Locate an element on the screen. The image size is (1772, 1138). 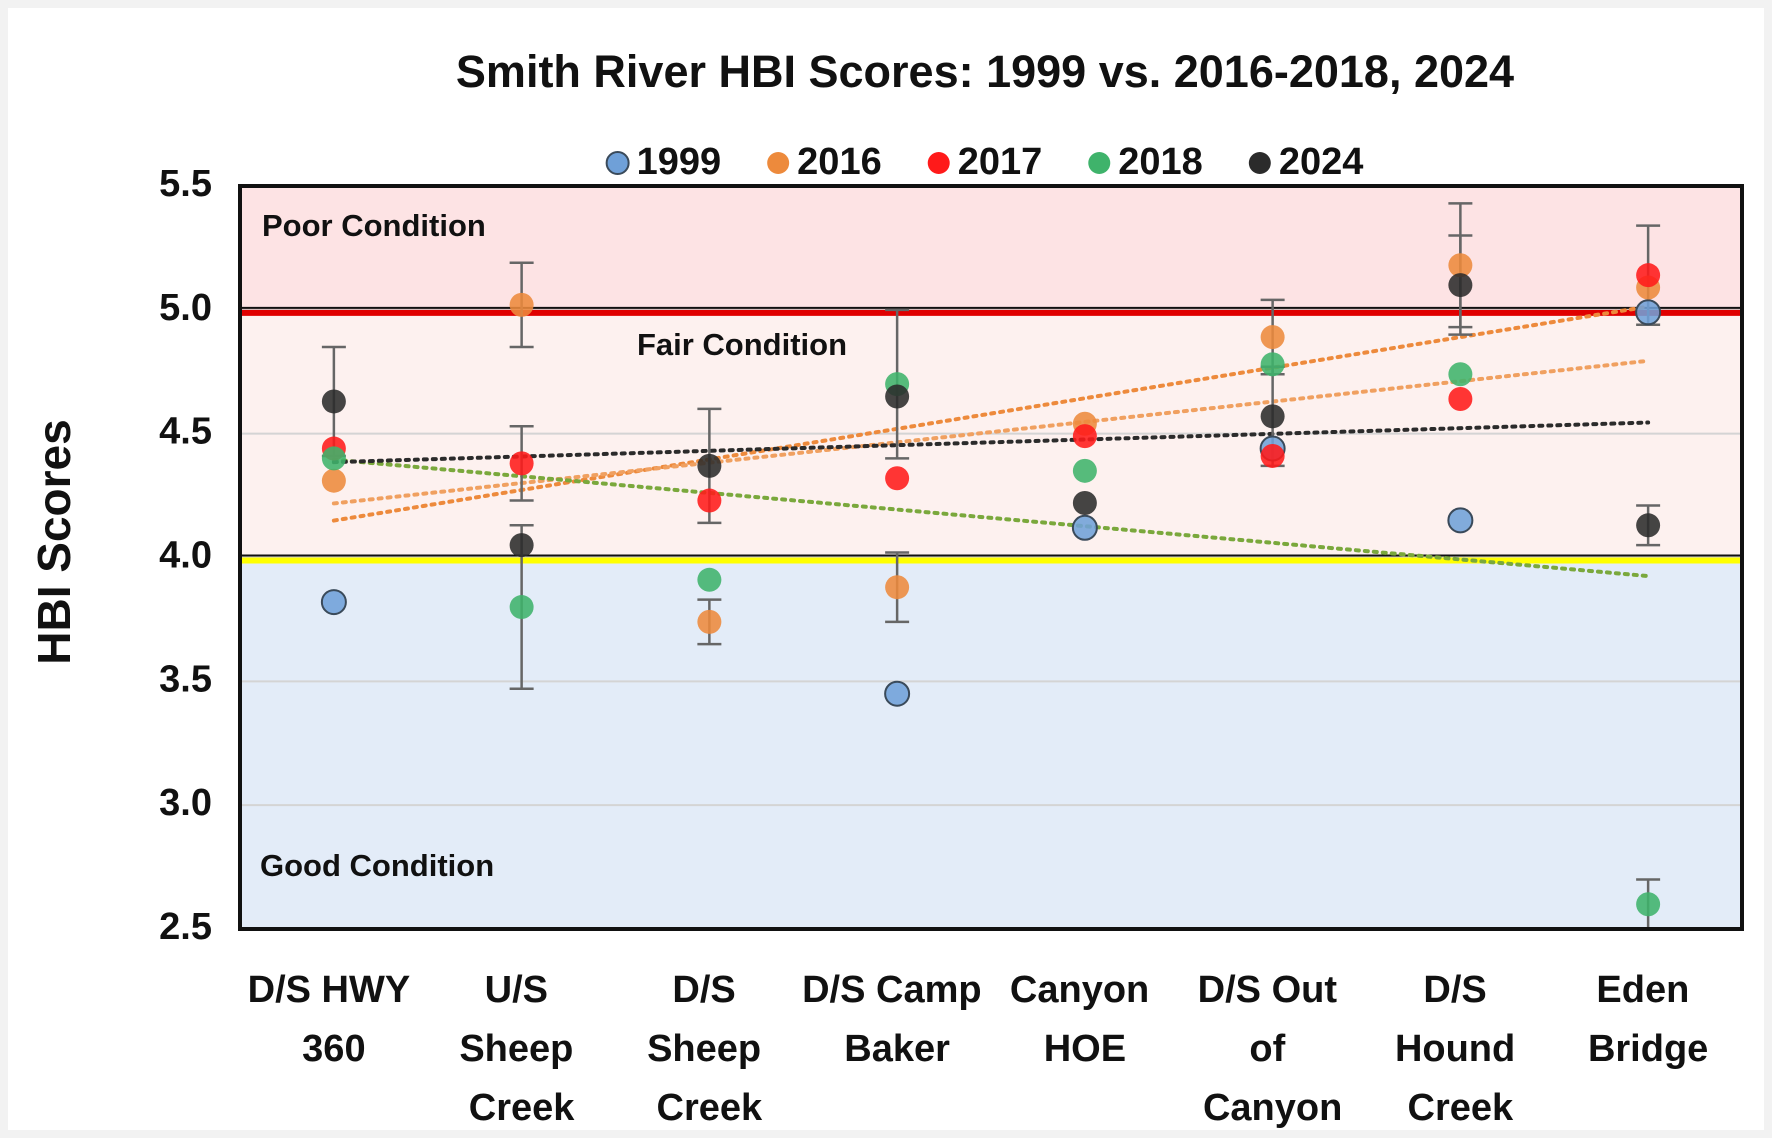
y-tick-label: 2.5 is located at coordinates (185, 927).